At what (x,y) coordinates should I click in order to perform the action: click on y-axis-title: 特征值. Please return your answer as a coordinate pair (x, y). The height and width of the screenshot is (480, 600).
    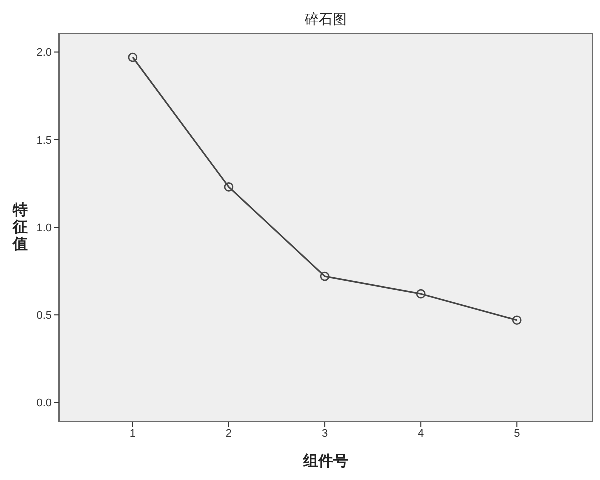
    Looking at the image, I should click on (20, 226).